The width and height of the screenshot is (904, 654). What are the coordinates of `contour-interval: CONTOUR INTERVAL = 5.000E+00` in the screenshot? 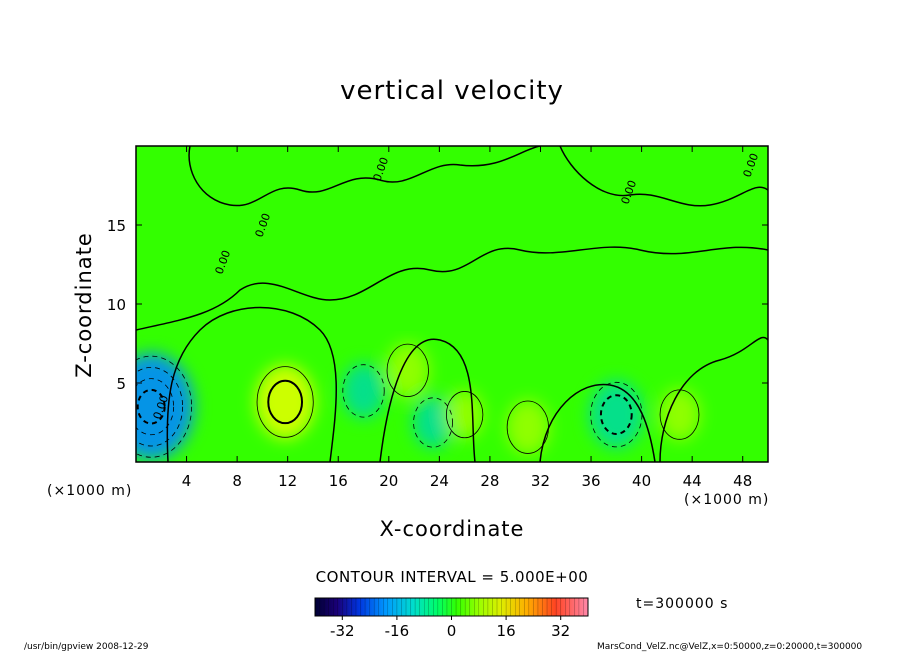 It's located at (452, 577).